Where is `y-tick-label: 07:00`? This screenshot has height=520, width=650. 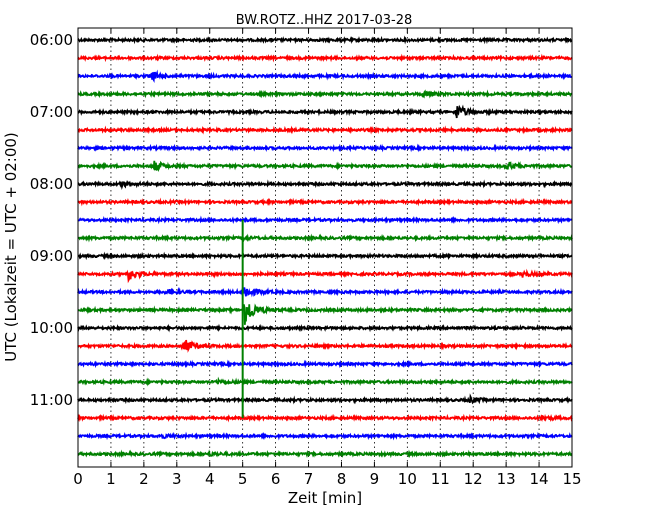
y-tick-label: 07:00 is located at coordinates (51, 112).